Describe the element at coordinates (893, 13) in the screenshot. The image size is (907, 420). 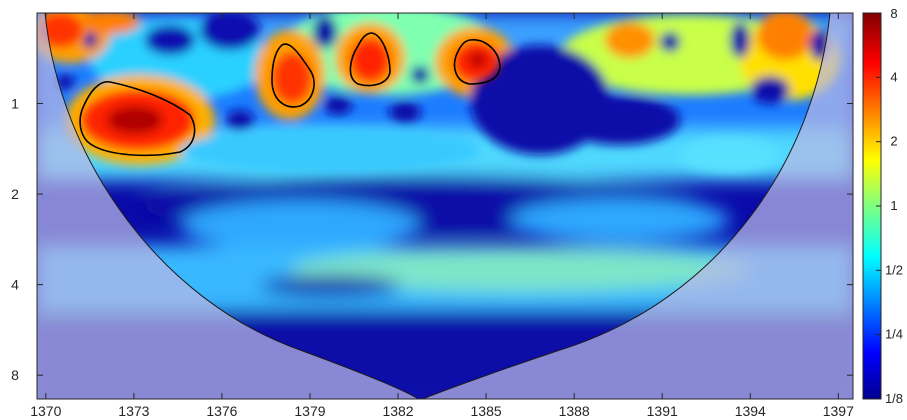
I see `colorbar-tick-label: 8` at that location.